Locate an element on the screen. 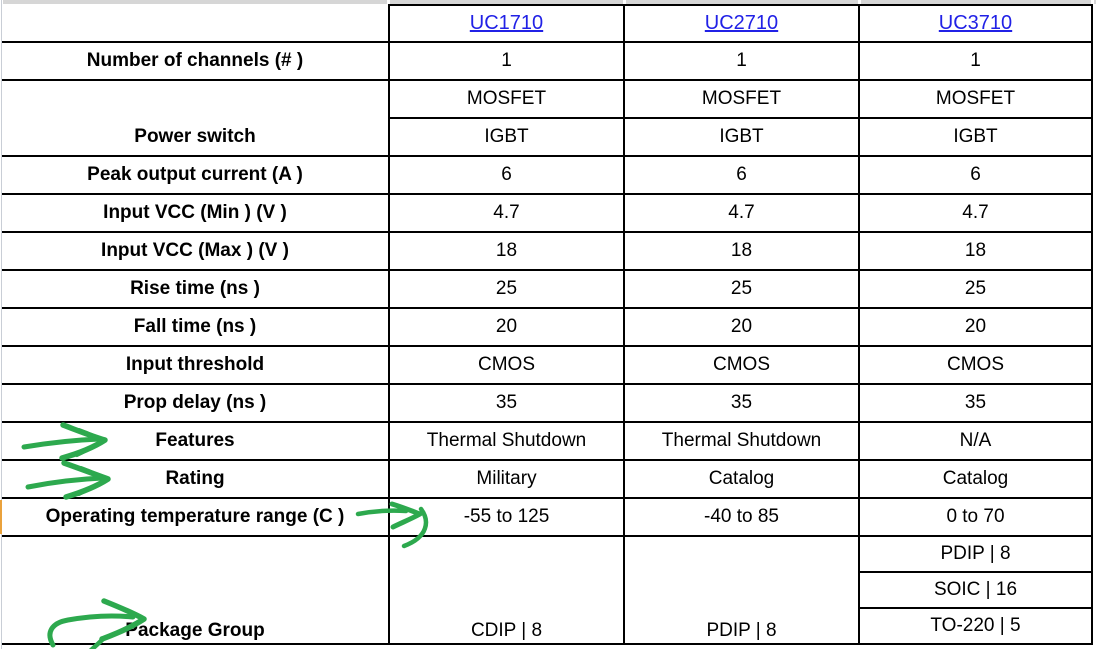  cell-channels-uc3710: 1 is located at coordinates (975, 61).